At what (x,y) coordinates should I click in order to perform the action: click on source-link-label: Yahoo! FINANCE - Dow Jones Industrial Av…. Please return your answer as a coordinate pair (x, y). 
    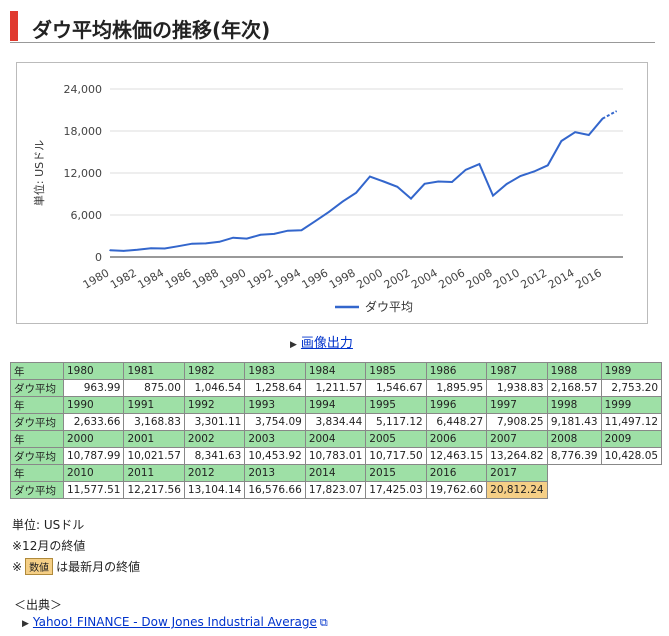
    Looking at the image, I should click on (174, 622).